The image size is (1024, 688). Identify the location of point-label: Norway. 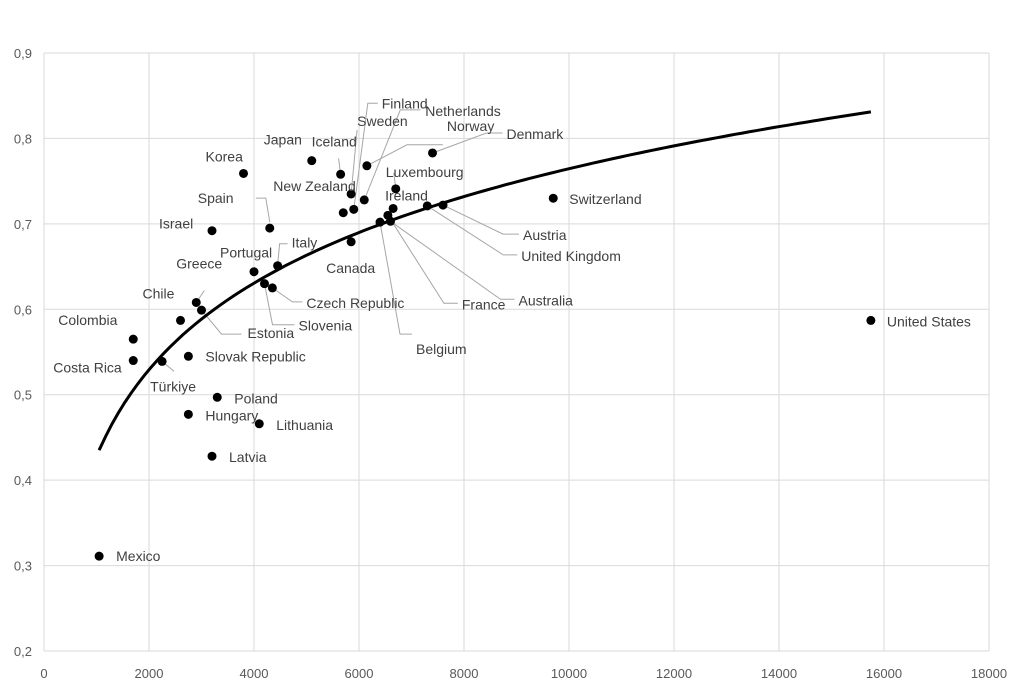
(470, 126).